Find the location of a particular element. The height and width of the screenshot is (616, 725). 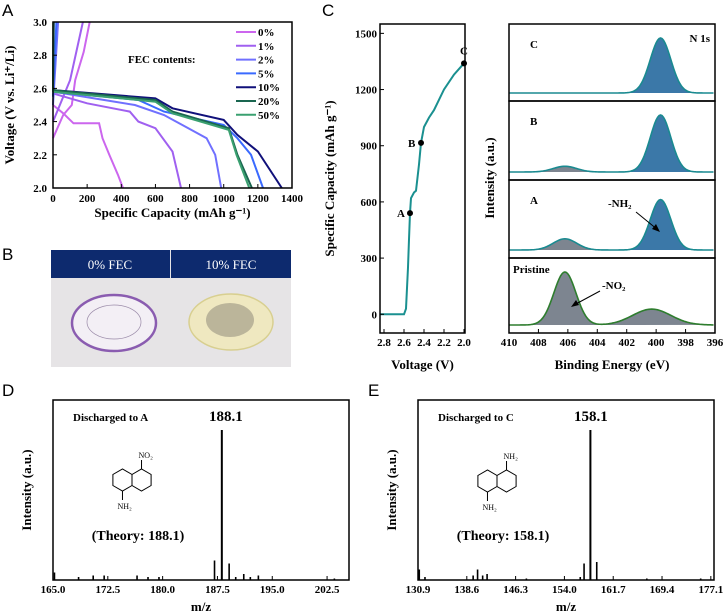

series-discharge-10% is located at coordinates (167, 139).